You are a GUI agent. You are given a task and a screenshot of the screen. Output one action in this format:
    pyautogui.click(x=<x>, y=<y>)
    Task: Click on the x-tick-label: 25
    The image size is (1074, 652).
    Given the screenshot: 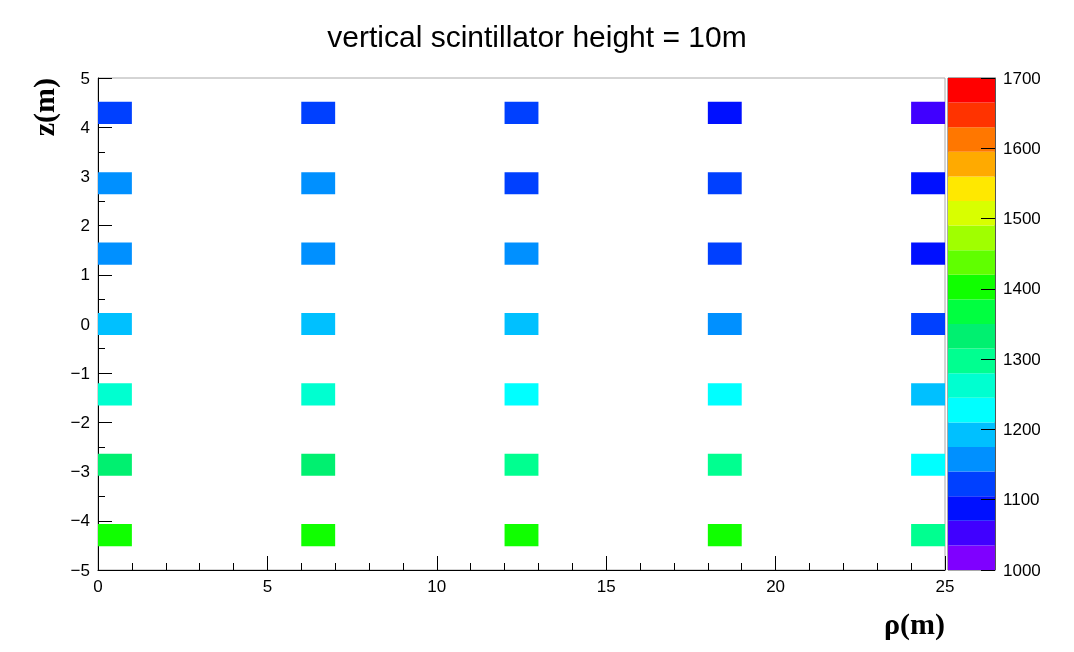 What is the action you would take?
    pyautogui.click(x=945, y=586)
    